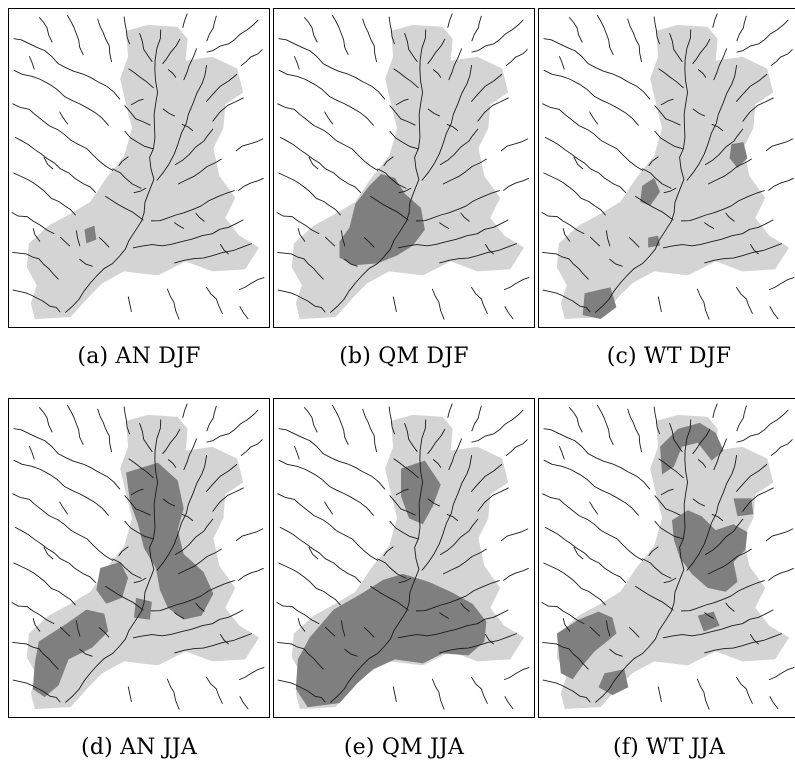  I want to click on river-network, so click(403, 166).